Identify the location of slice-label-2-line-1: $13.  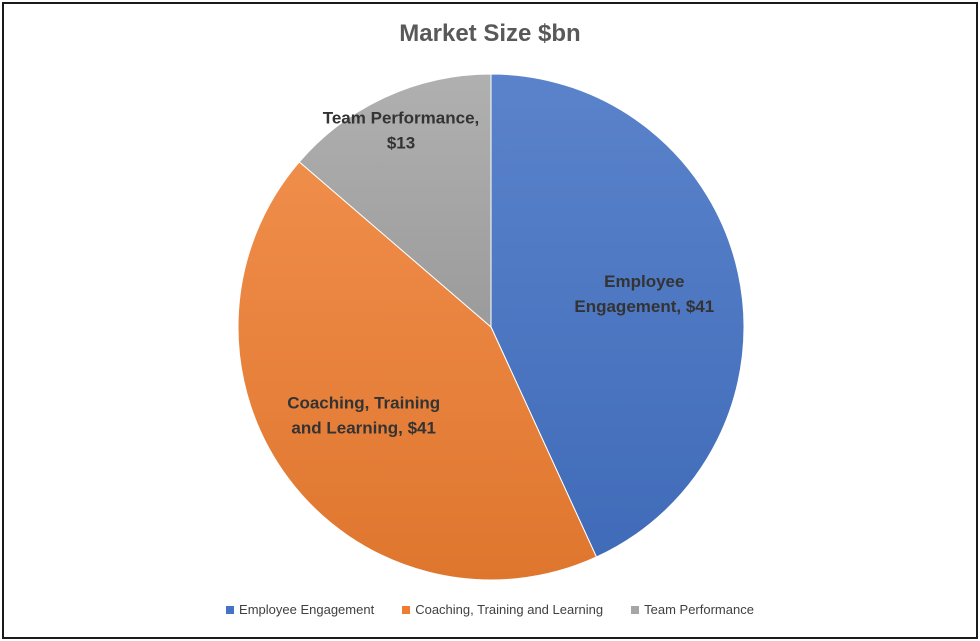
(401, 143).